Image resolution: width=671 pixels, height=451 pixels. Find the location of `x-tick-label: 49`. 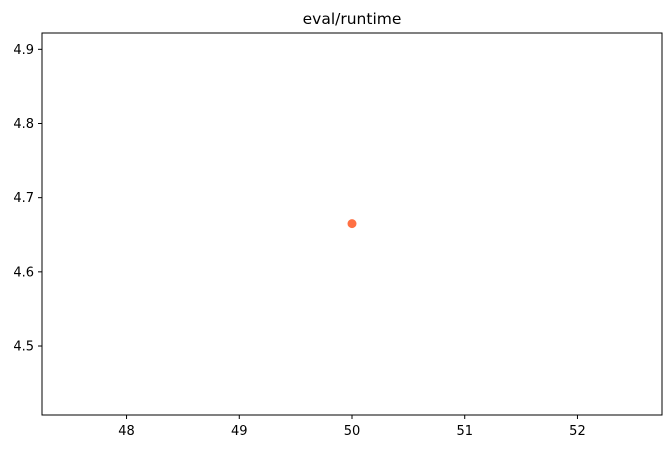

x-tick-label: 49 is located at coordinates (239, 431).